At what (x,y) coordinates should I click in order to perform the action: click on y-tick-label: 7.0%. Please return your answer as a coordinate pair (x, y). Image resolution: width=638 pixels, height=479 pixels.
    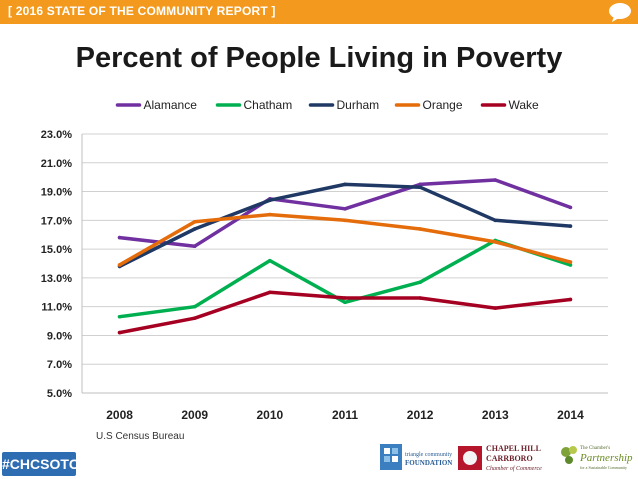
    Looking at the image, I should click on (59, 365).